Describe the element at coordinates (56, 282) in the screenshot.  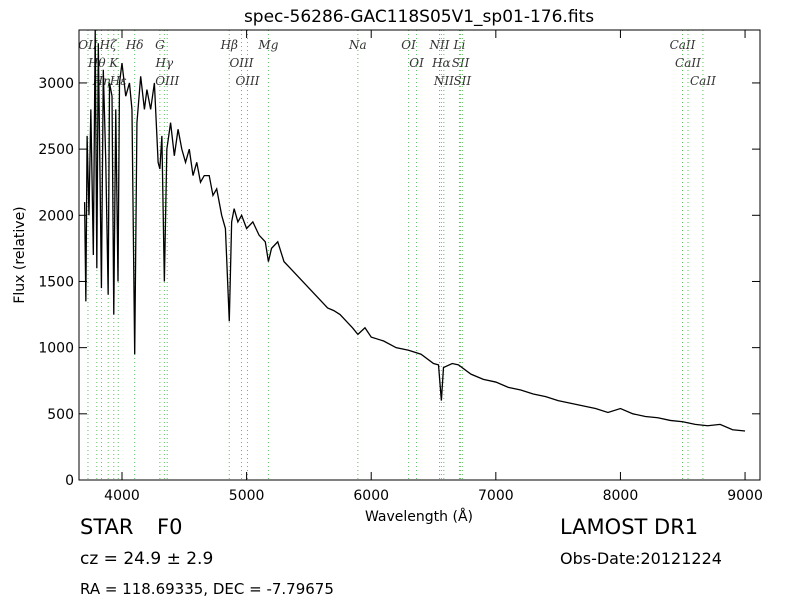
I see `y-tick-label: 1500` at that location.